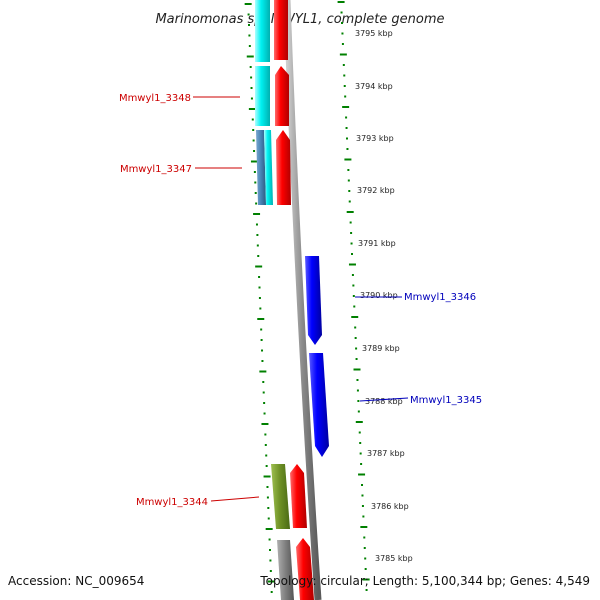 The width and height of the screenshot is (600, 600). I want to click on kbp-label: 3788 kbp, so click(384, 401).